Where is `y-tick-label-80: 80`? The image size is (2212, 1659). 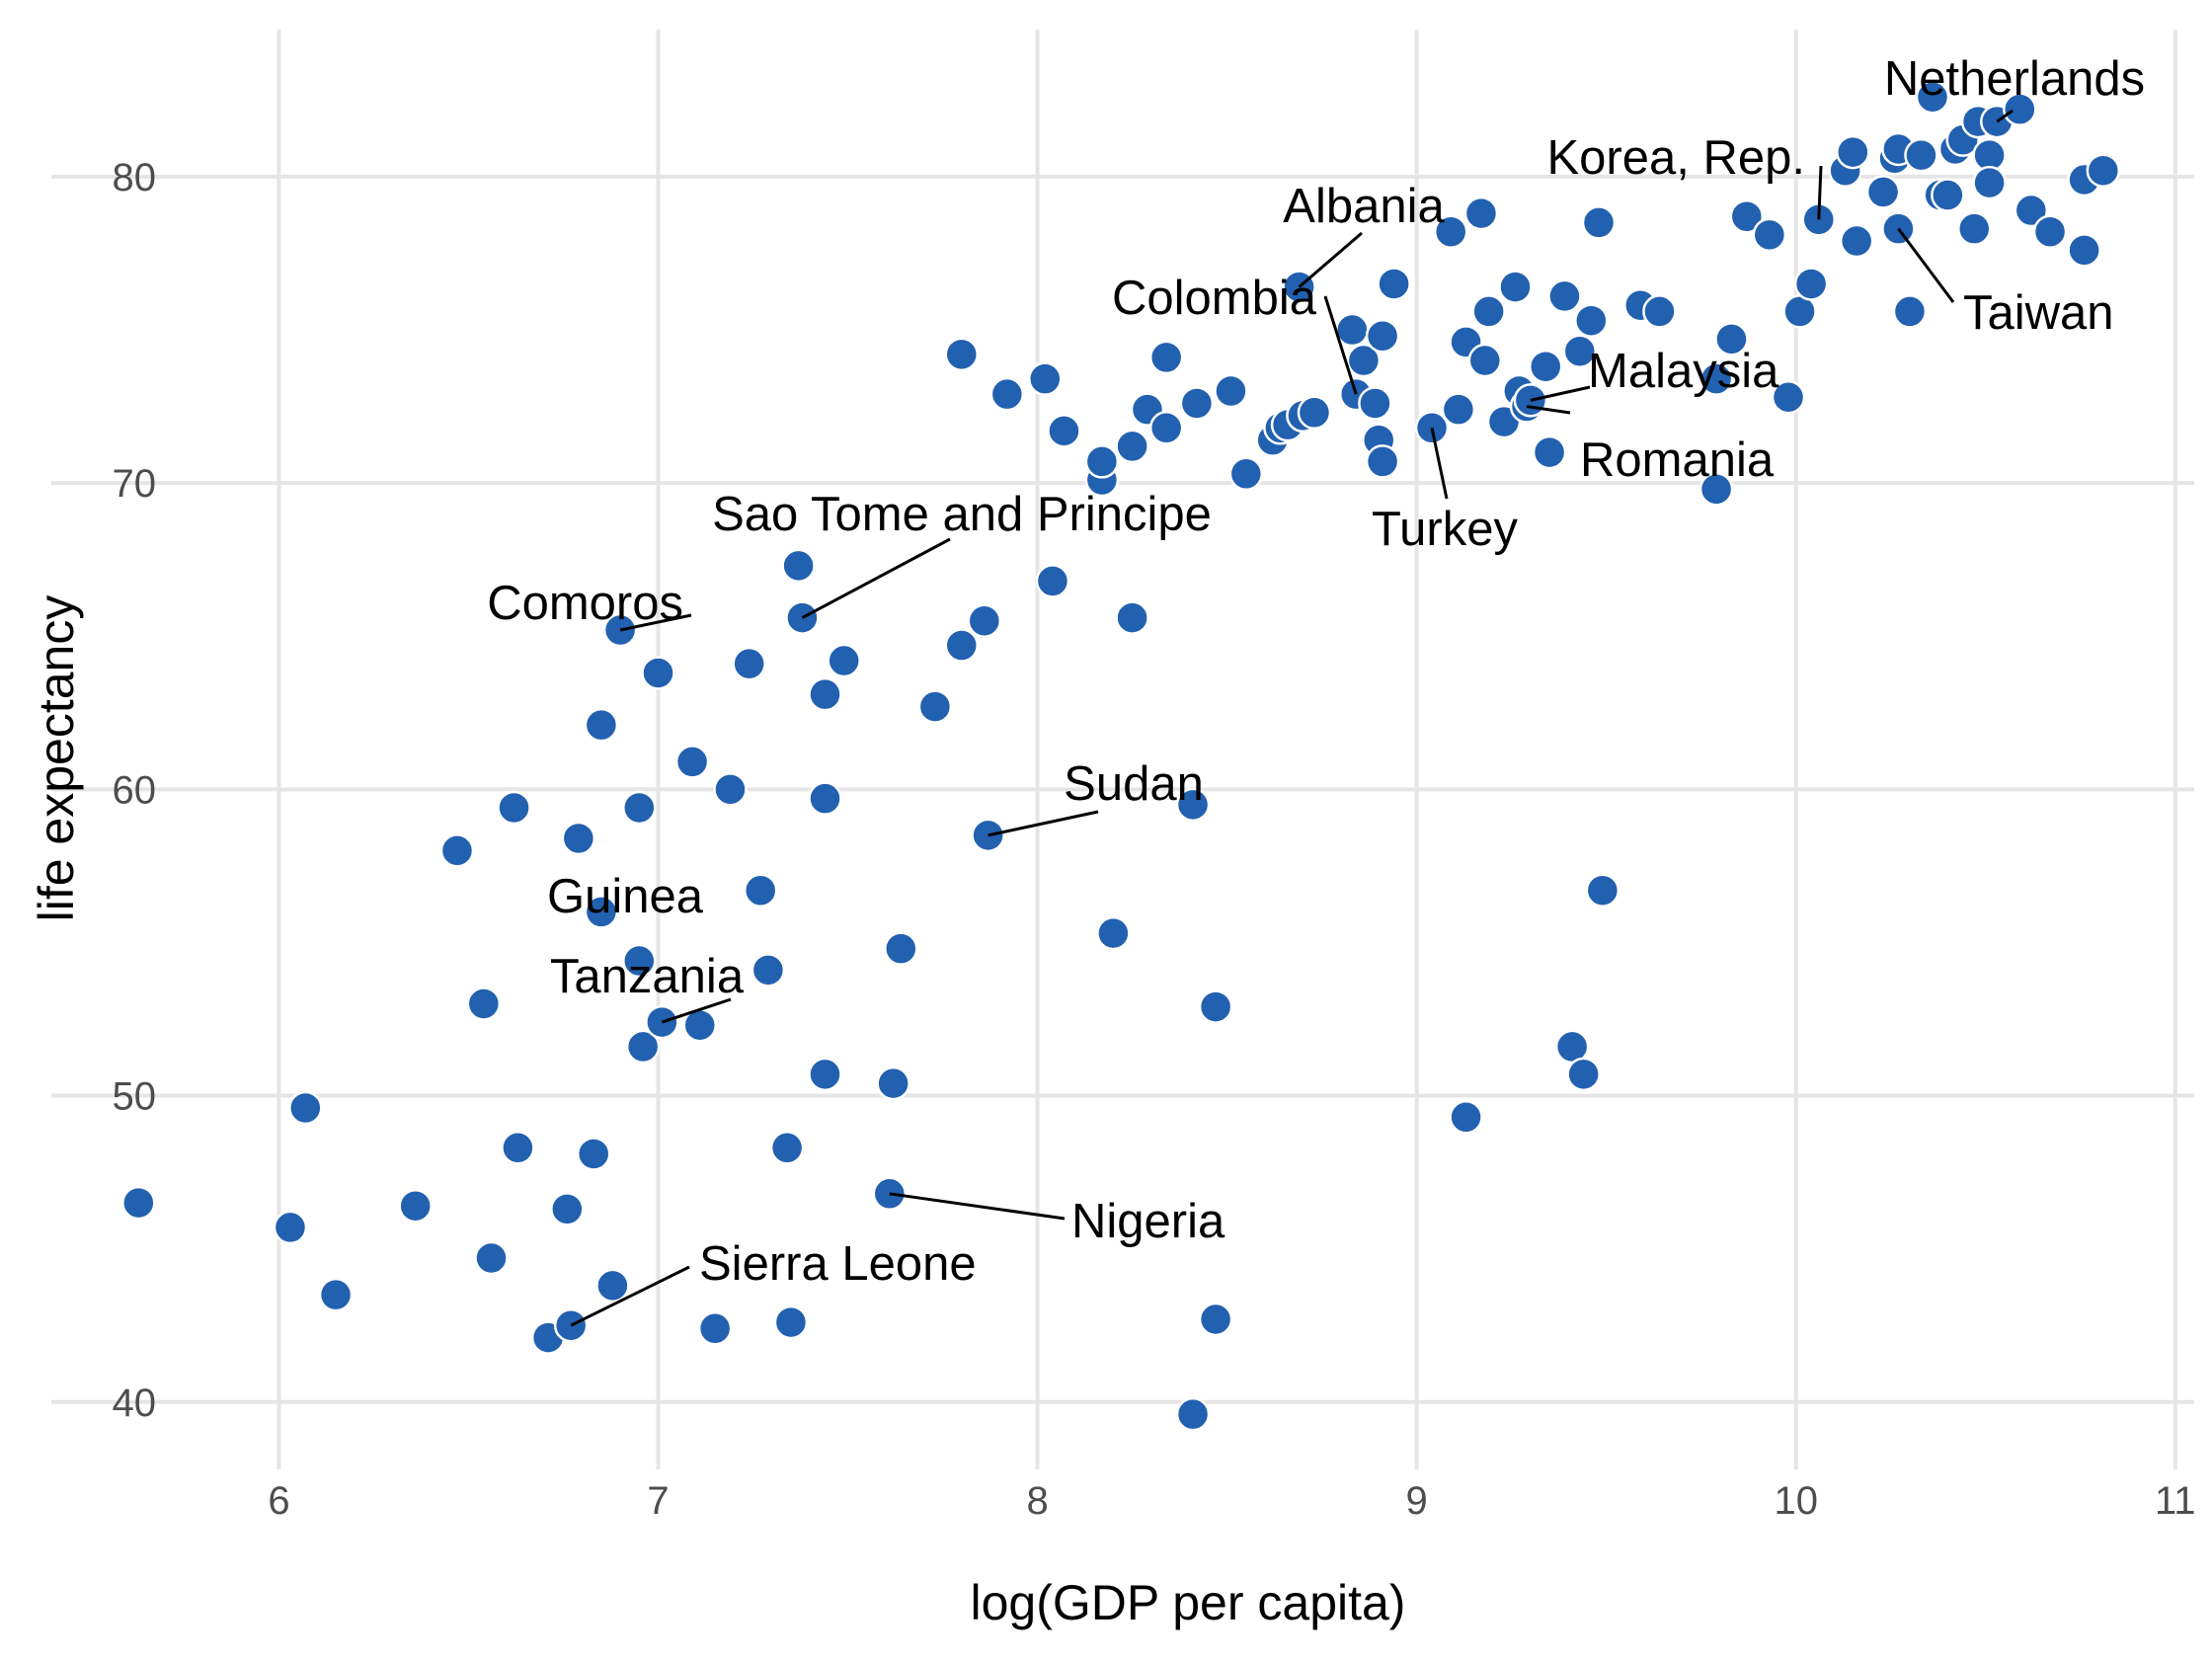
y-tick-label-80: 80 is located at coordinates (135, 177).